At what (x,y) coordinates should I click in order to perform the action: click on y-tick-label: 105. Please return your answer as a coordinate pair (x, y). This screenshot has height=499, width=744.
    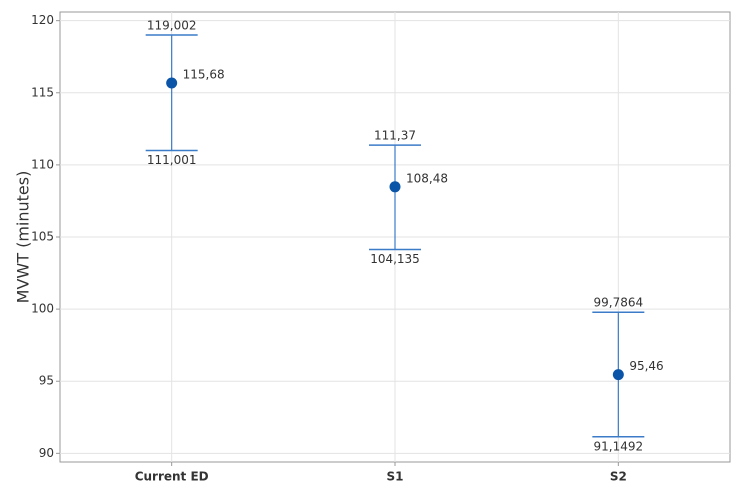
    Looking at the image, I should click on (42, 237).